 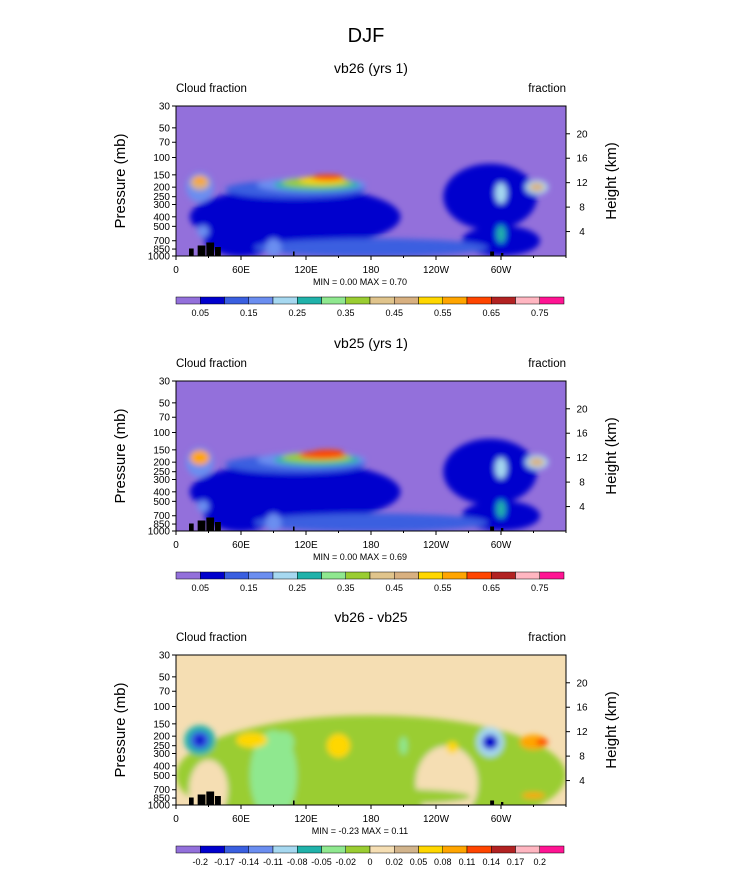 I want to click on y2-tick-label: 16, so click(x=582, y=708).